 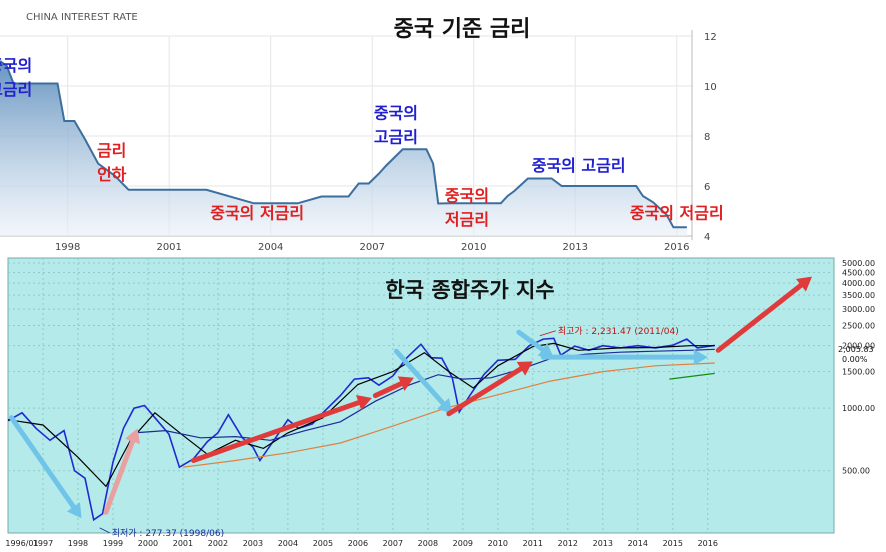 What do you see at coordinates (858, 309) in the screenshot?
I see `y-tick-label: 3000.00` at bounding box center [858, 309].